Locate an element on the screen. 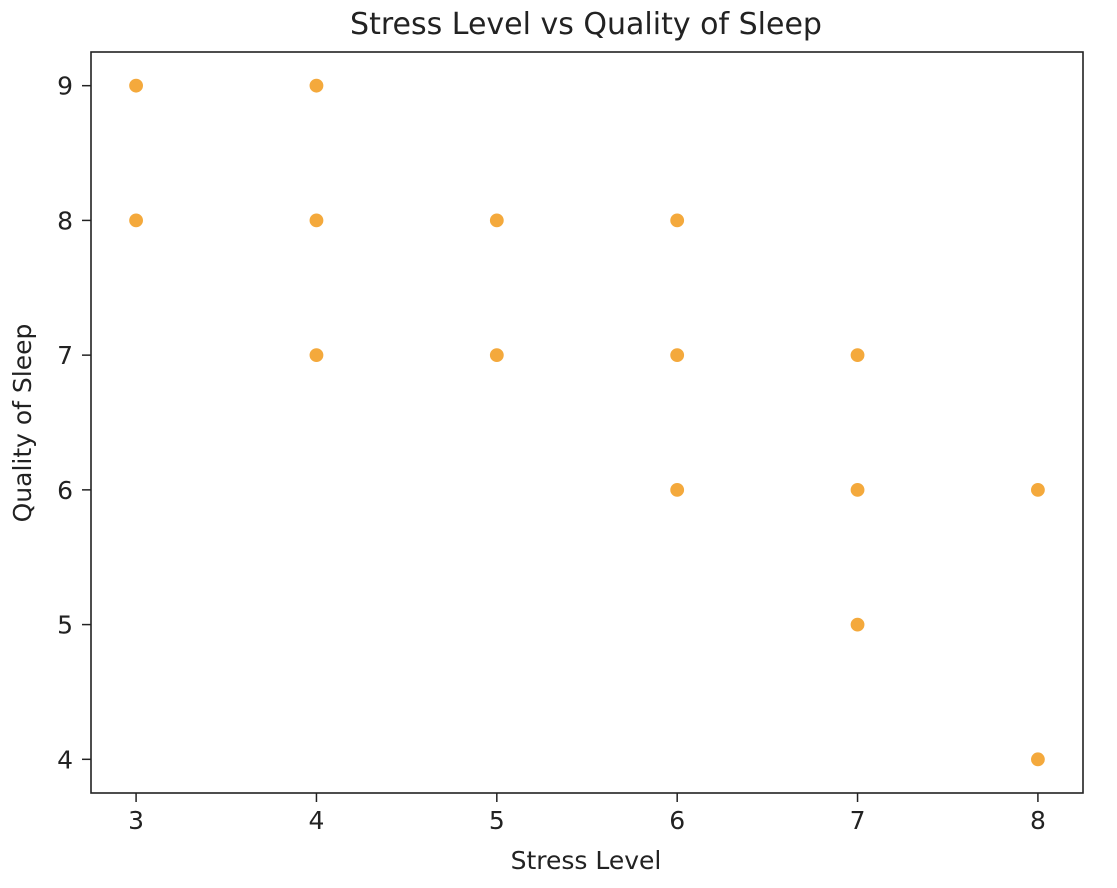 This screenshot has height=888, width=1117. x-tick-label: 6 is located at coordinates (677, 820).